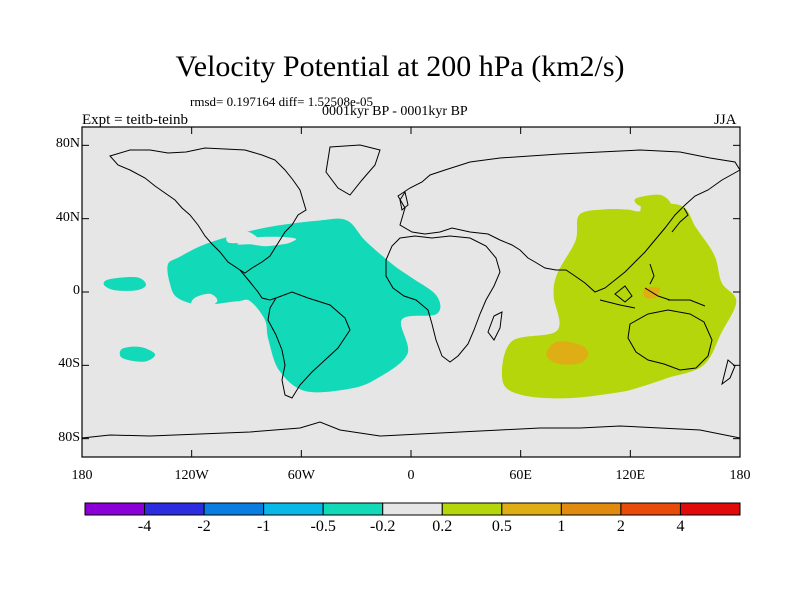  Describe the element at coordinates (204, 301) in the screenshot. I see `hole-east-pacific` at that location.